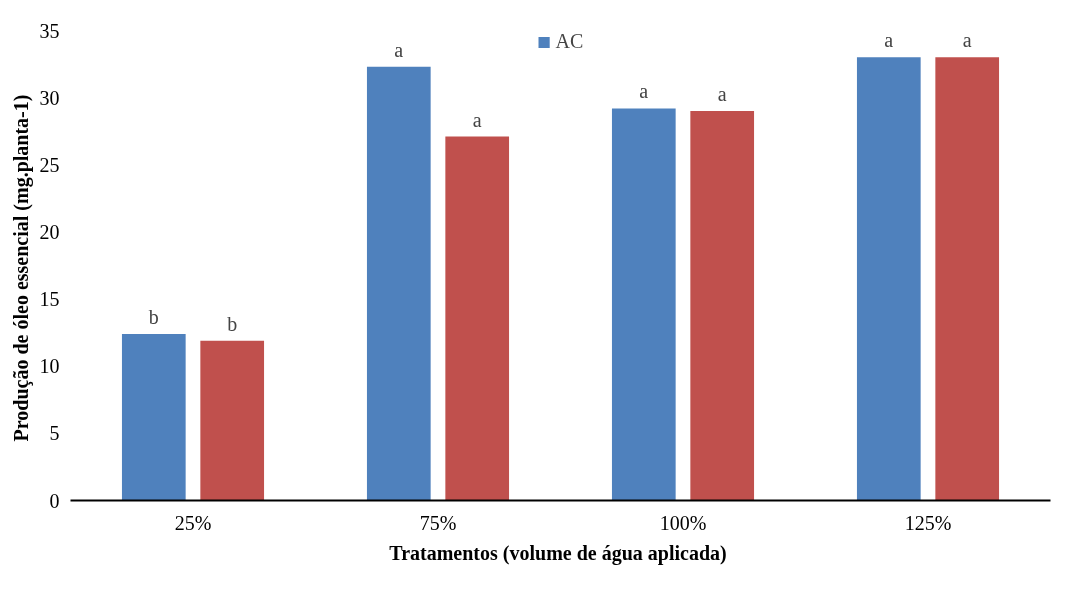  I want to click on y-tick-label: 20, so click(49, 231).